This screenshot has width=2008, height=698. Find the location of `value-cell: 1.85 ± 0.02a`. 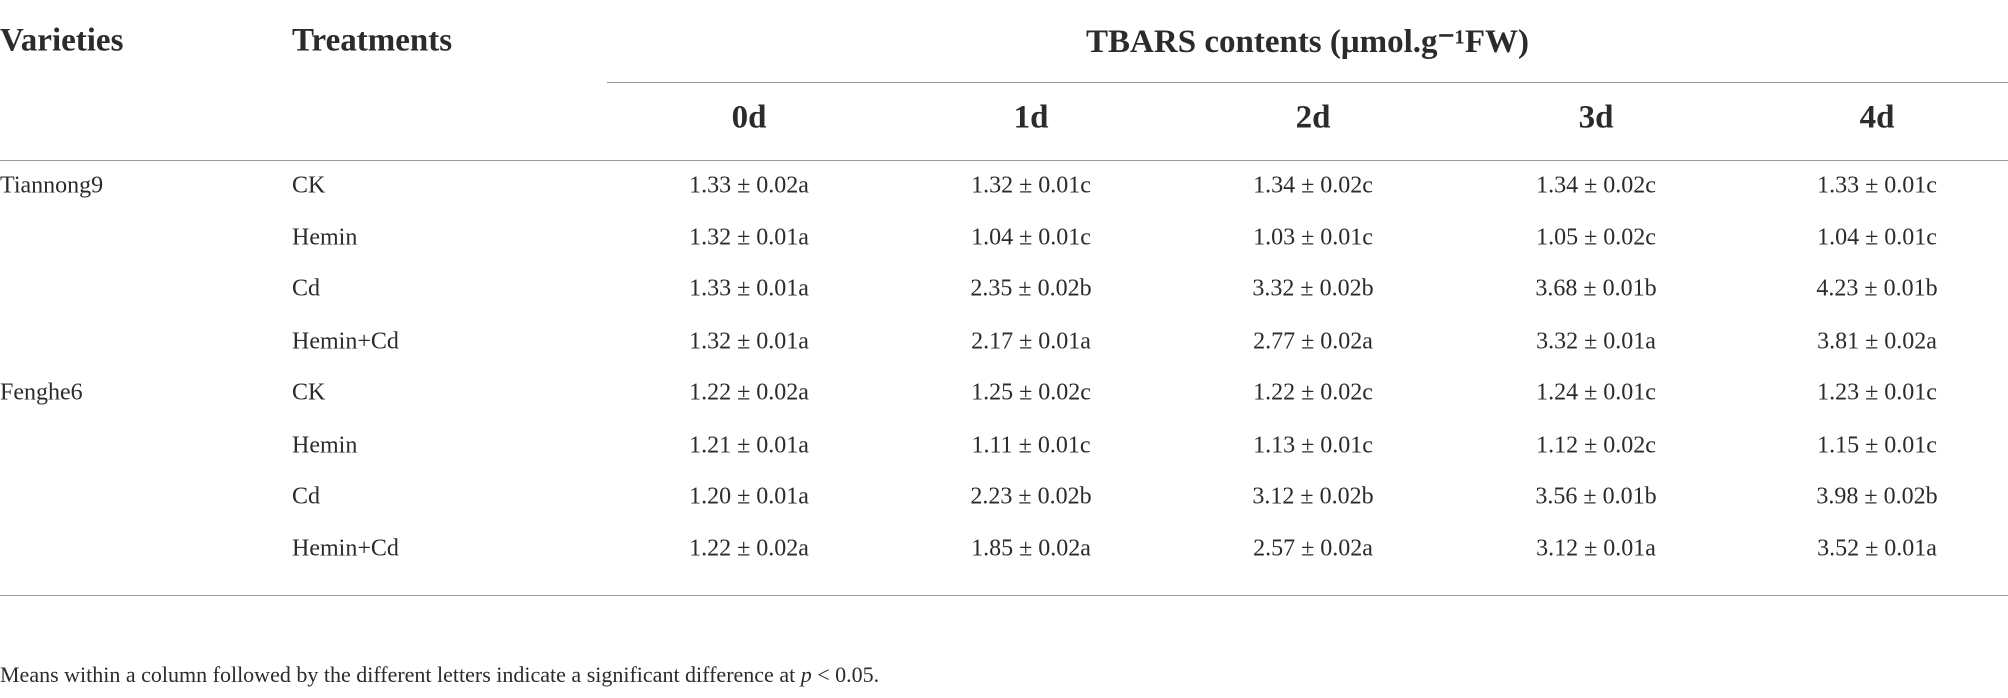

value-cell: 1.85 ± 0.02a is located at coordinates (1031, 548).